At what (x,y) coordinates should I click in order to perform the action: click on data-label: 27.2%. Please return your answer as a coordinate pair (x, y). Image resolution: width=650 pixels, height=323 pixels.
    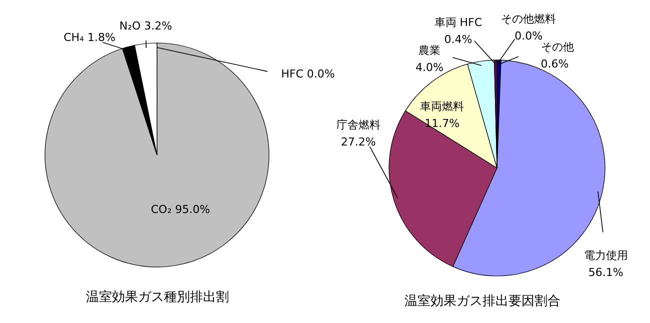
    Looking at the image, I should click on (358, 142).